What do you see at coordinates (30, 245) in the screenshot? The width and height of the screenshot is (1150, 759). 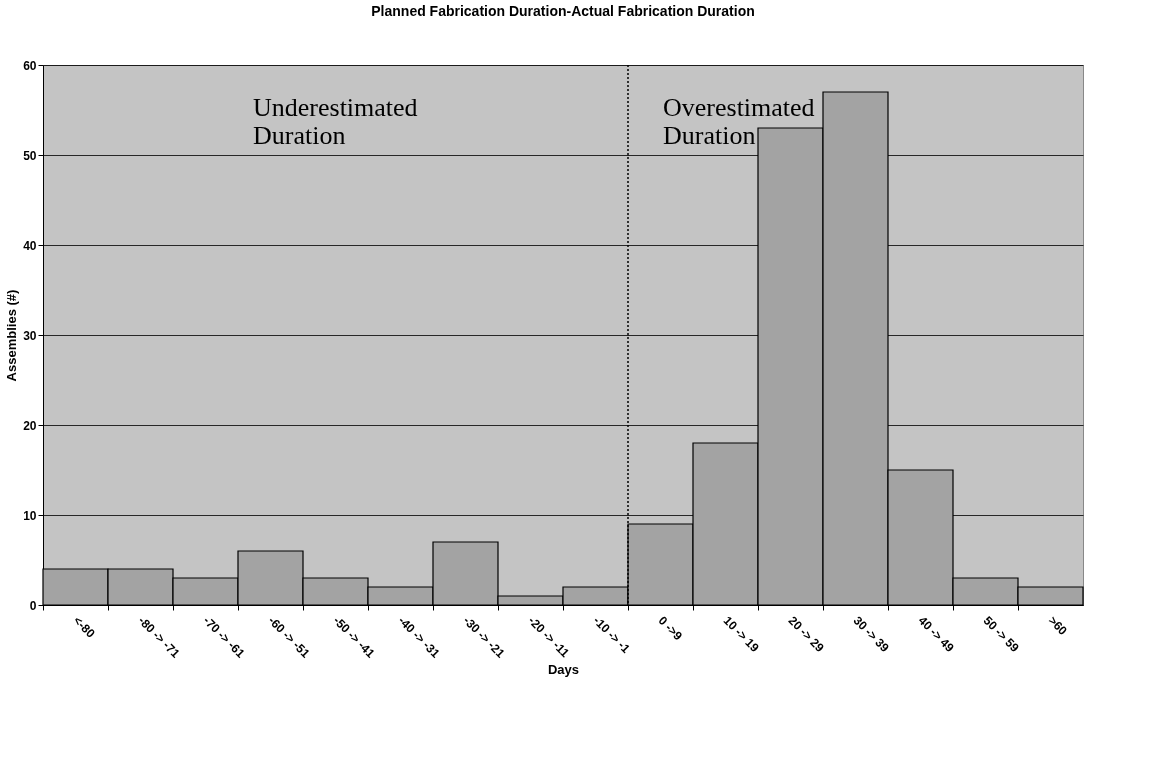 I see `y-tick-label: 40` at bounding box center [30, 245].